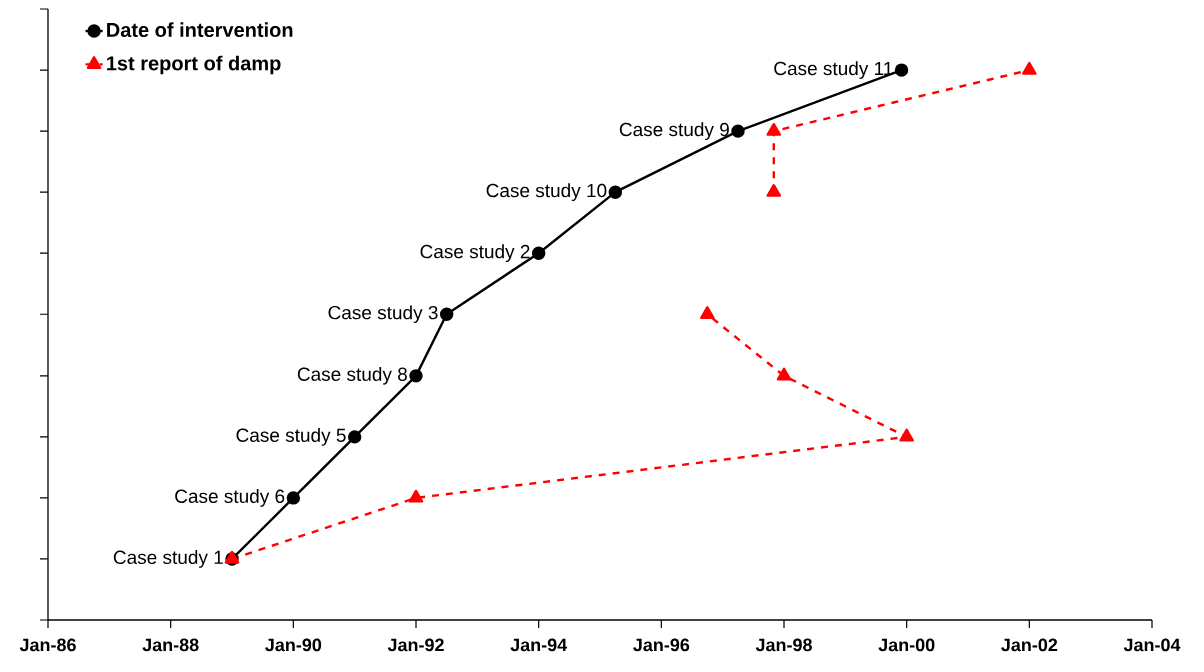 This screenshot has height=672, width=1204. Describe the element at coordinates (170, 645) in the screenshot. I see `x-tick-label: Jan-88` at that location.